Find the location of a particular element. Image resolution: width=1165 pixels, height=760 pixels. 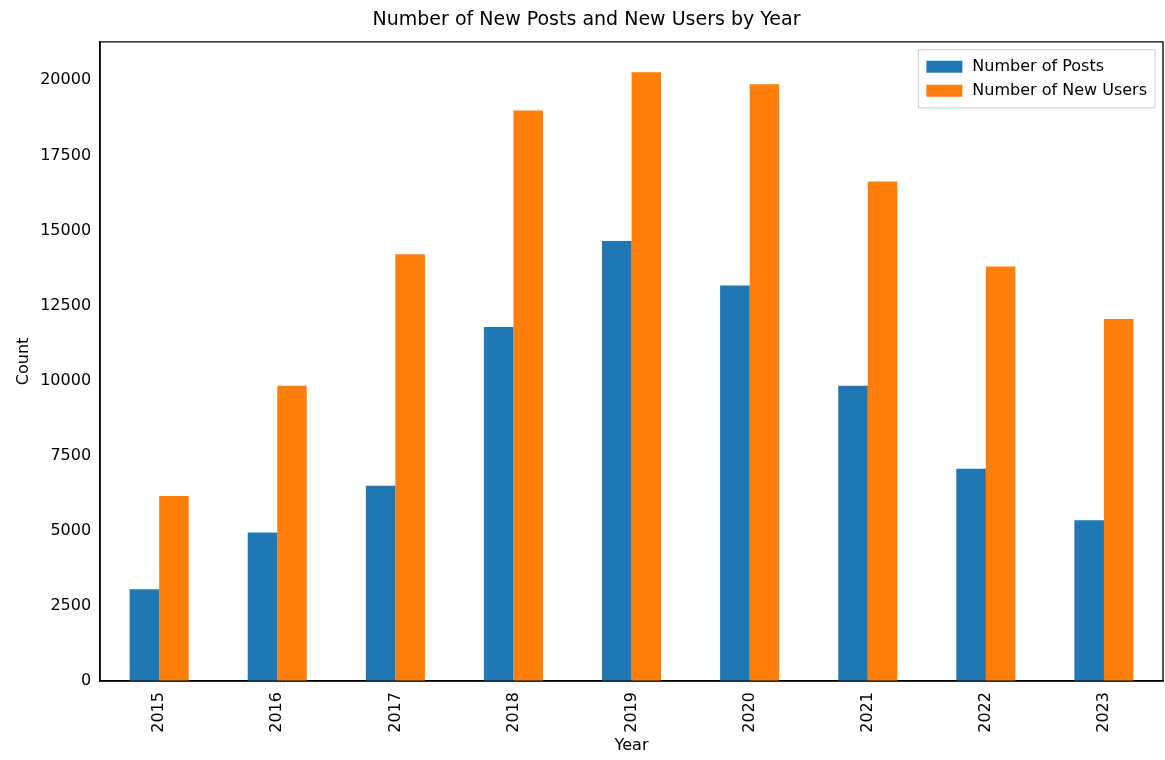

y-axis-title: Count is located at coordinates (22, 361).